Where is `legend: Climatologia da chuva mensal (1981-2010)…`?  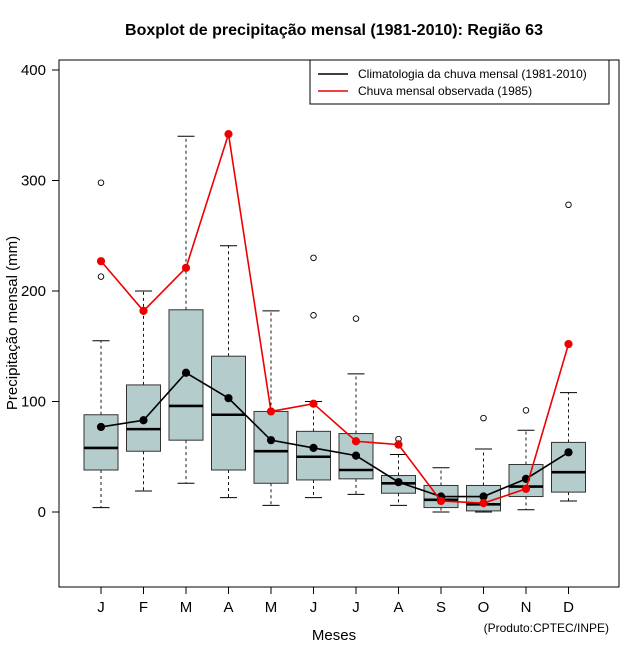
legend: Climatologia da chuva mensal (1981-2010)… is located at coordinates (459, 82).